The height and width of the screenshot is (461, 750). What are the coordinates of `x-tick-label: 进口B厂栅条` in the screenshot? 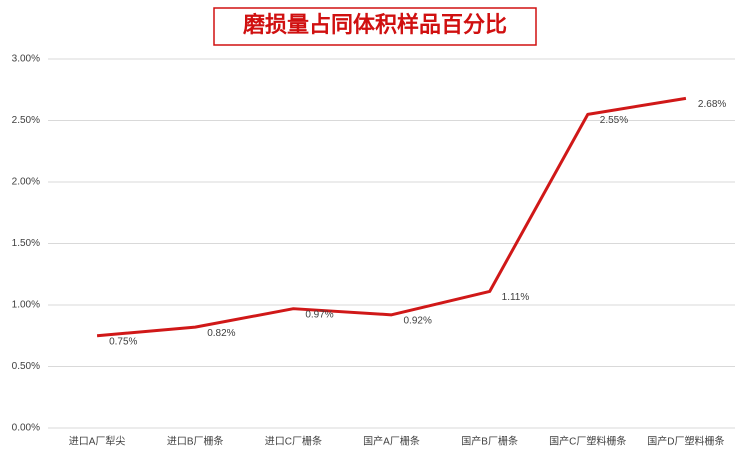 It's located at (195, 441).